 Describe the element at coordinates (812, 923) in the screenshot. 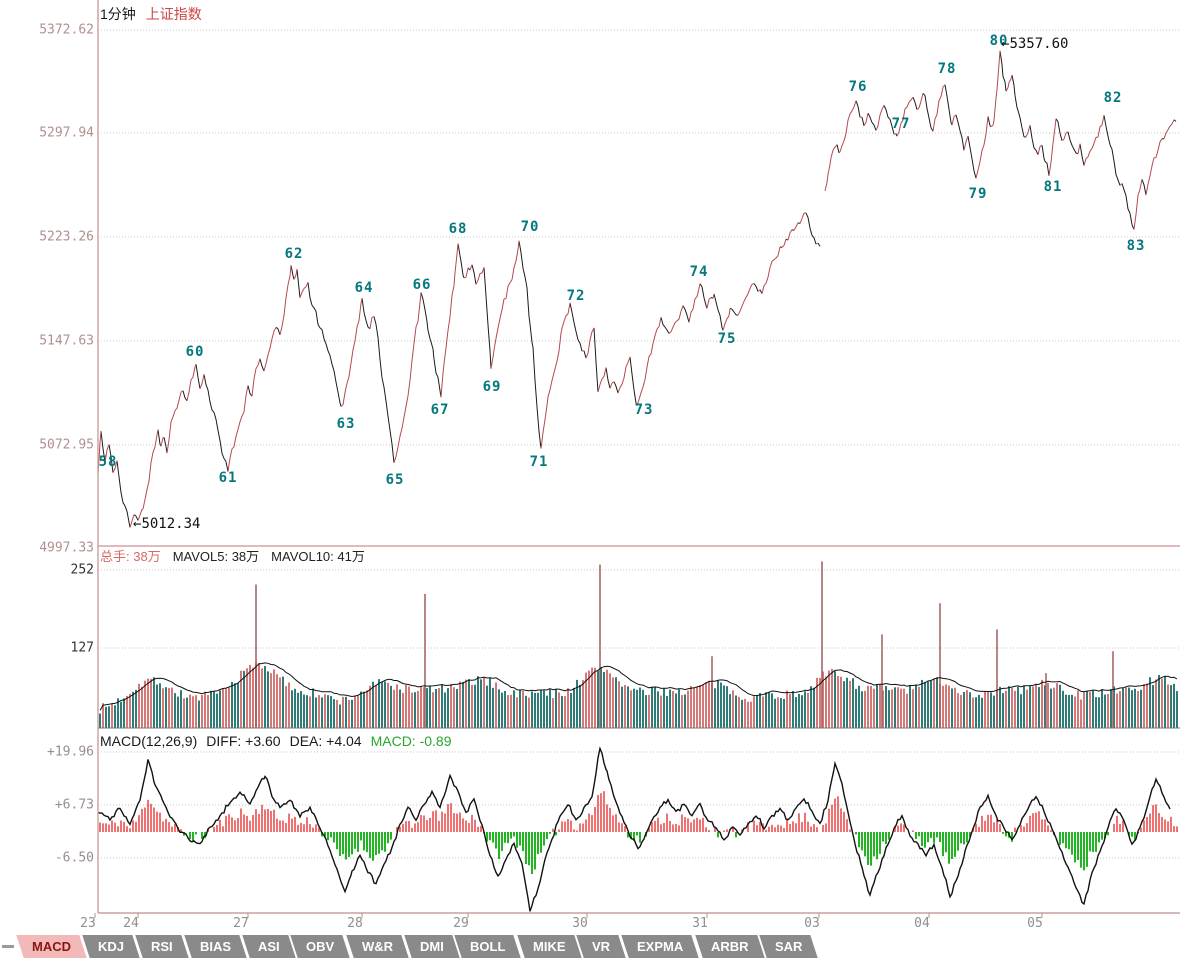

I see `date-label: 03` at that location.